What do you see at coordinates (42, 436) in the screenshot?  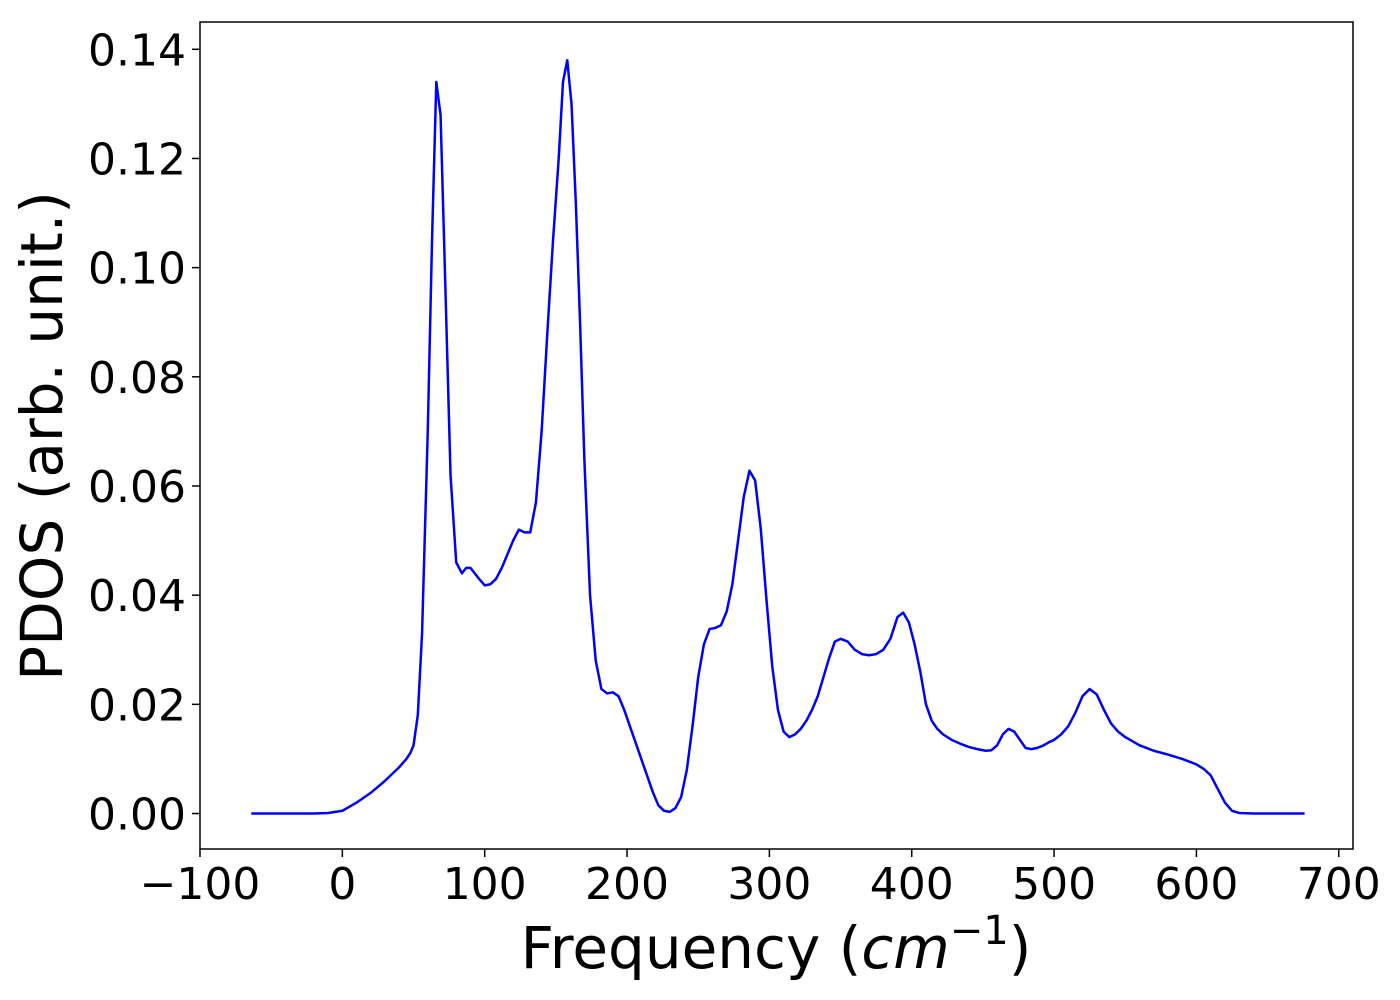 I see `y-axis-label: PDOS (arb. unit.)` at bounding box center [42, 436].